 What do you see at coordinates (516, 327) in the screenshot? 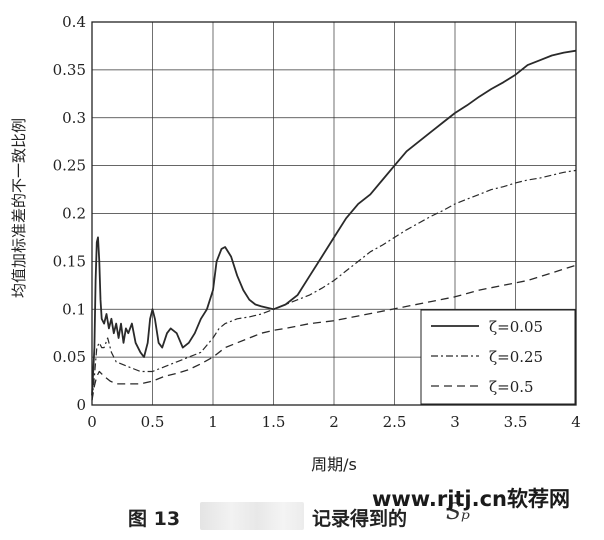
I see `legend-label-1: ζ=0.05` at bounding box center [516, 327].